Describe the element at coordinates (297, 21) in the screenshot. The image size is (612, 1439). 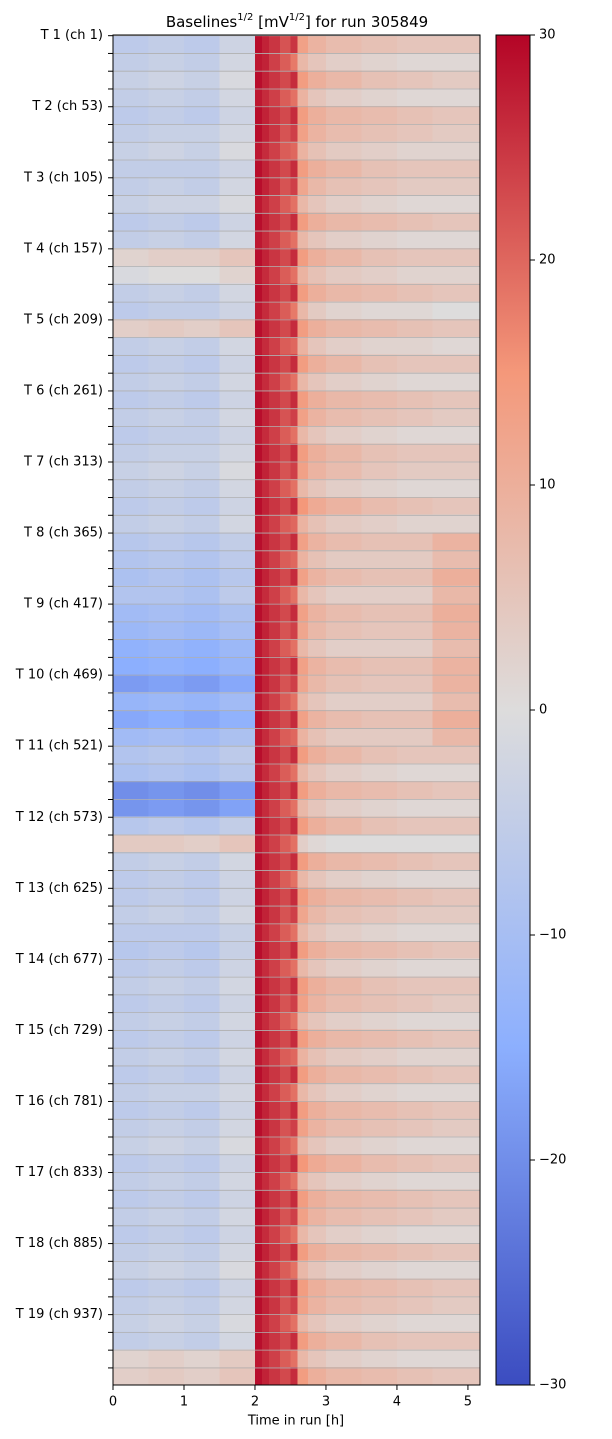
I see `chart-title: Baselines1/2 [mV1/2] for run 305849` at that location.